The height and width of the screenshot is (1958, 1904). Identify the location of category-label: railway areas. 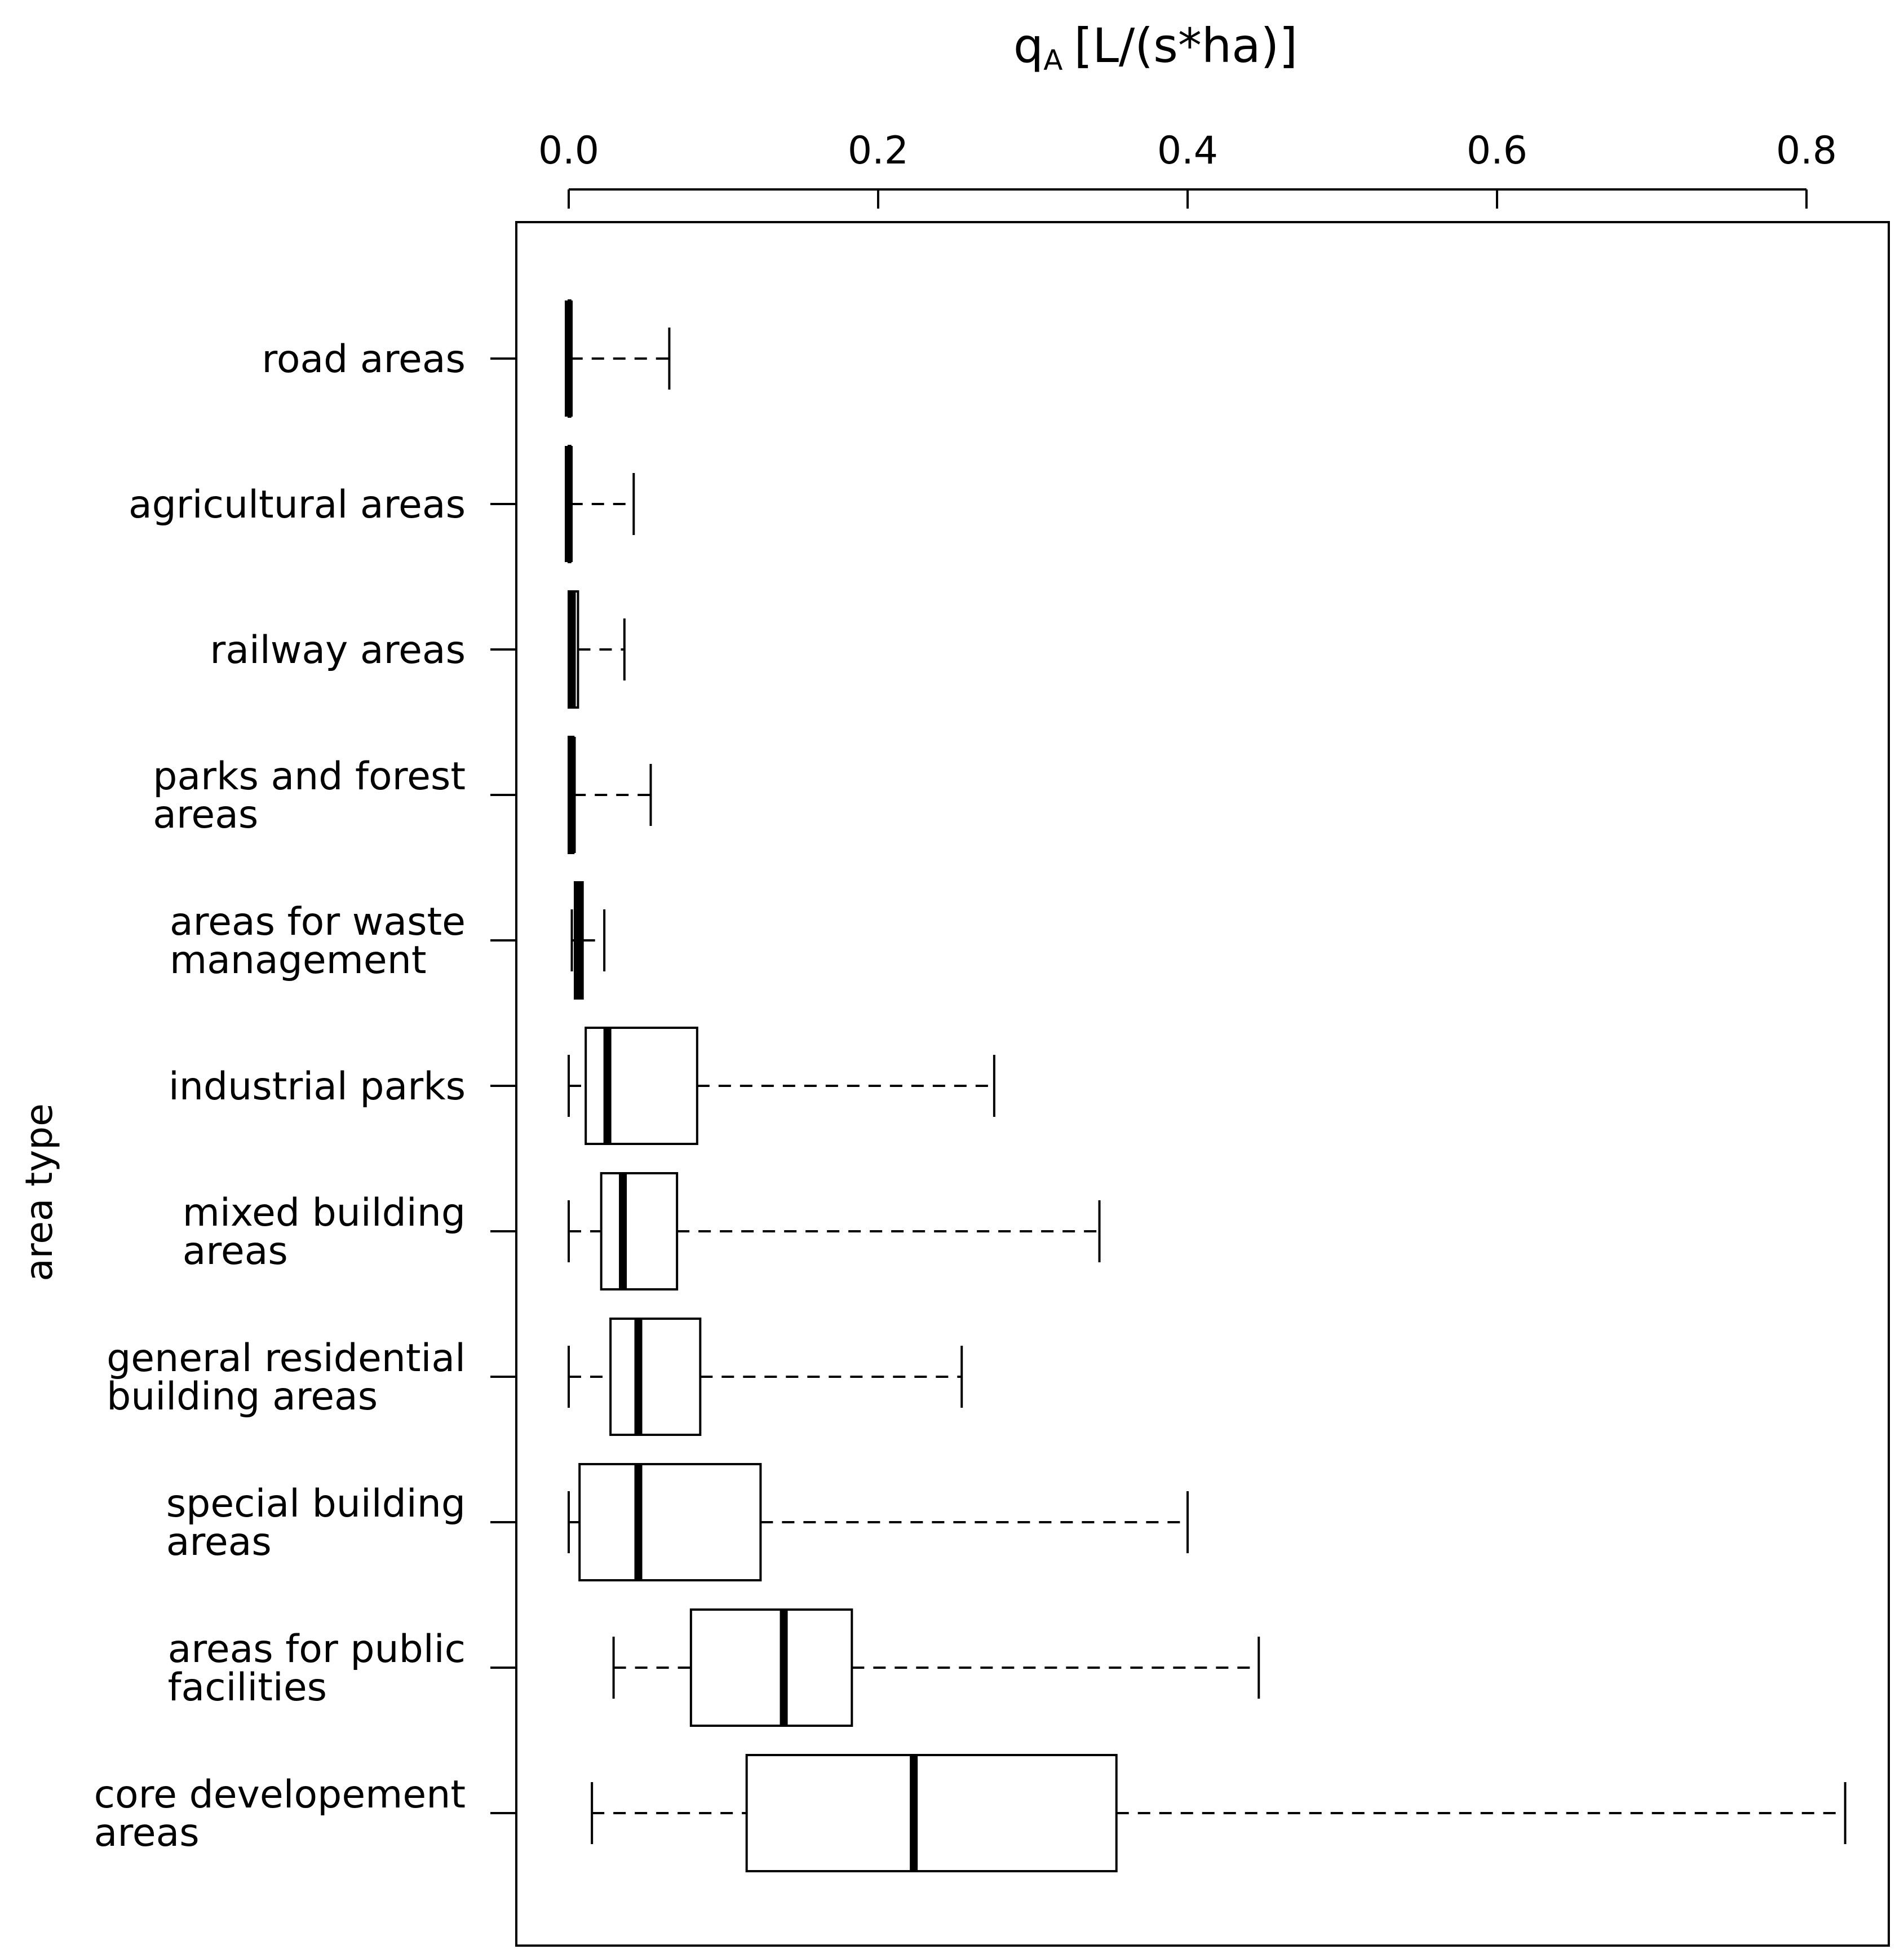
(338, 650).